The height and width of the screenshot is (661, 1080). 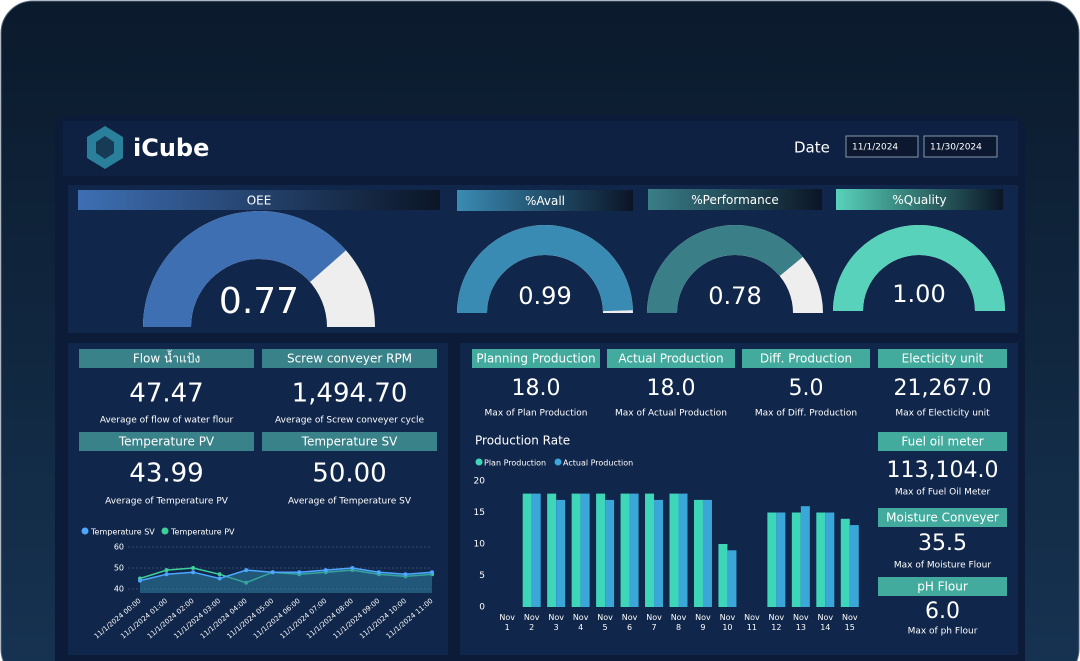 I want to click on y-tick-label: 50, so click(x=119, y=568).